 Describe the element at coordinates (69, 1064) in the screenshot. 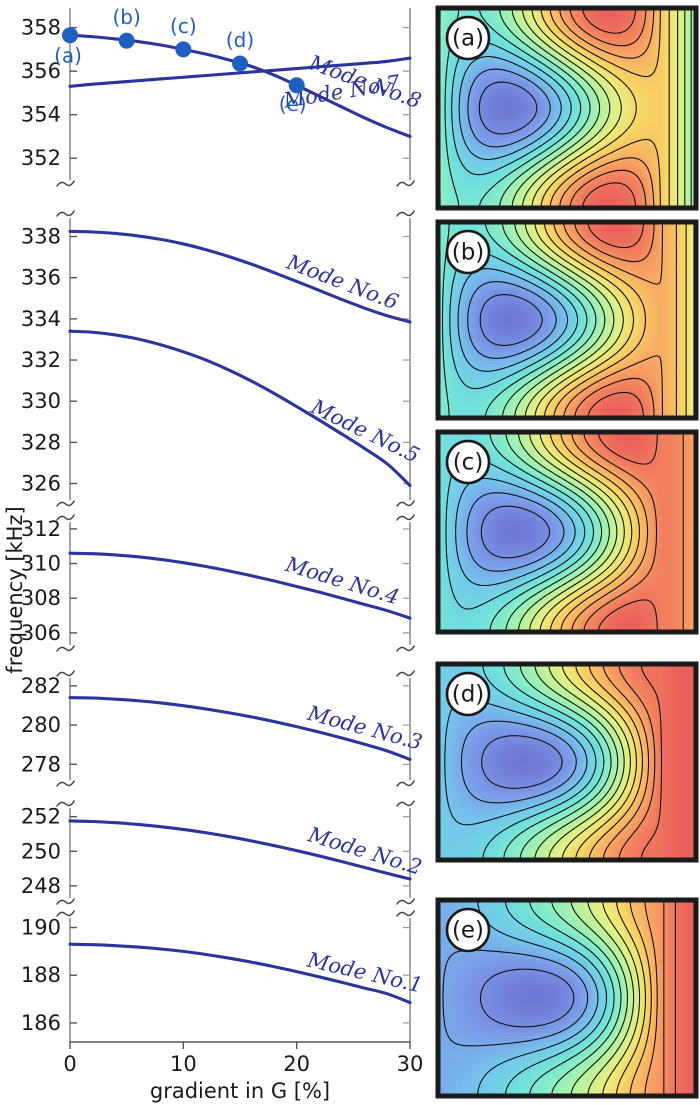

I see `x-tick-label: 0` at that location.